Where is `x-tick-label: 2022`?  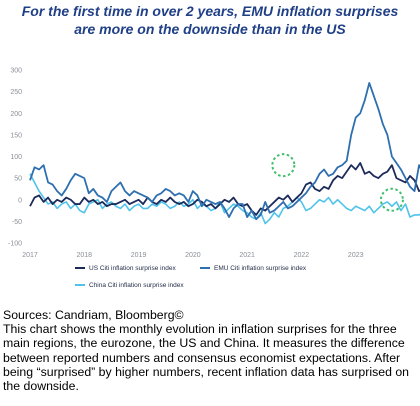 x-tick-label: 2022 is located at coordinates (302, 255).